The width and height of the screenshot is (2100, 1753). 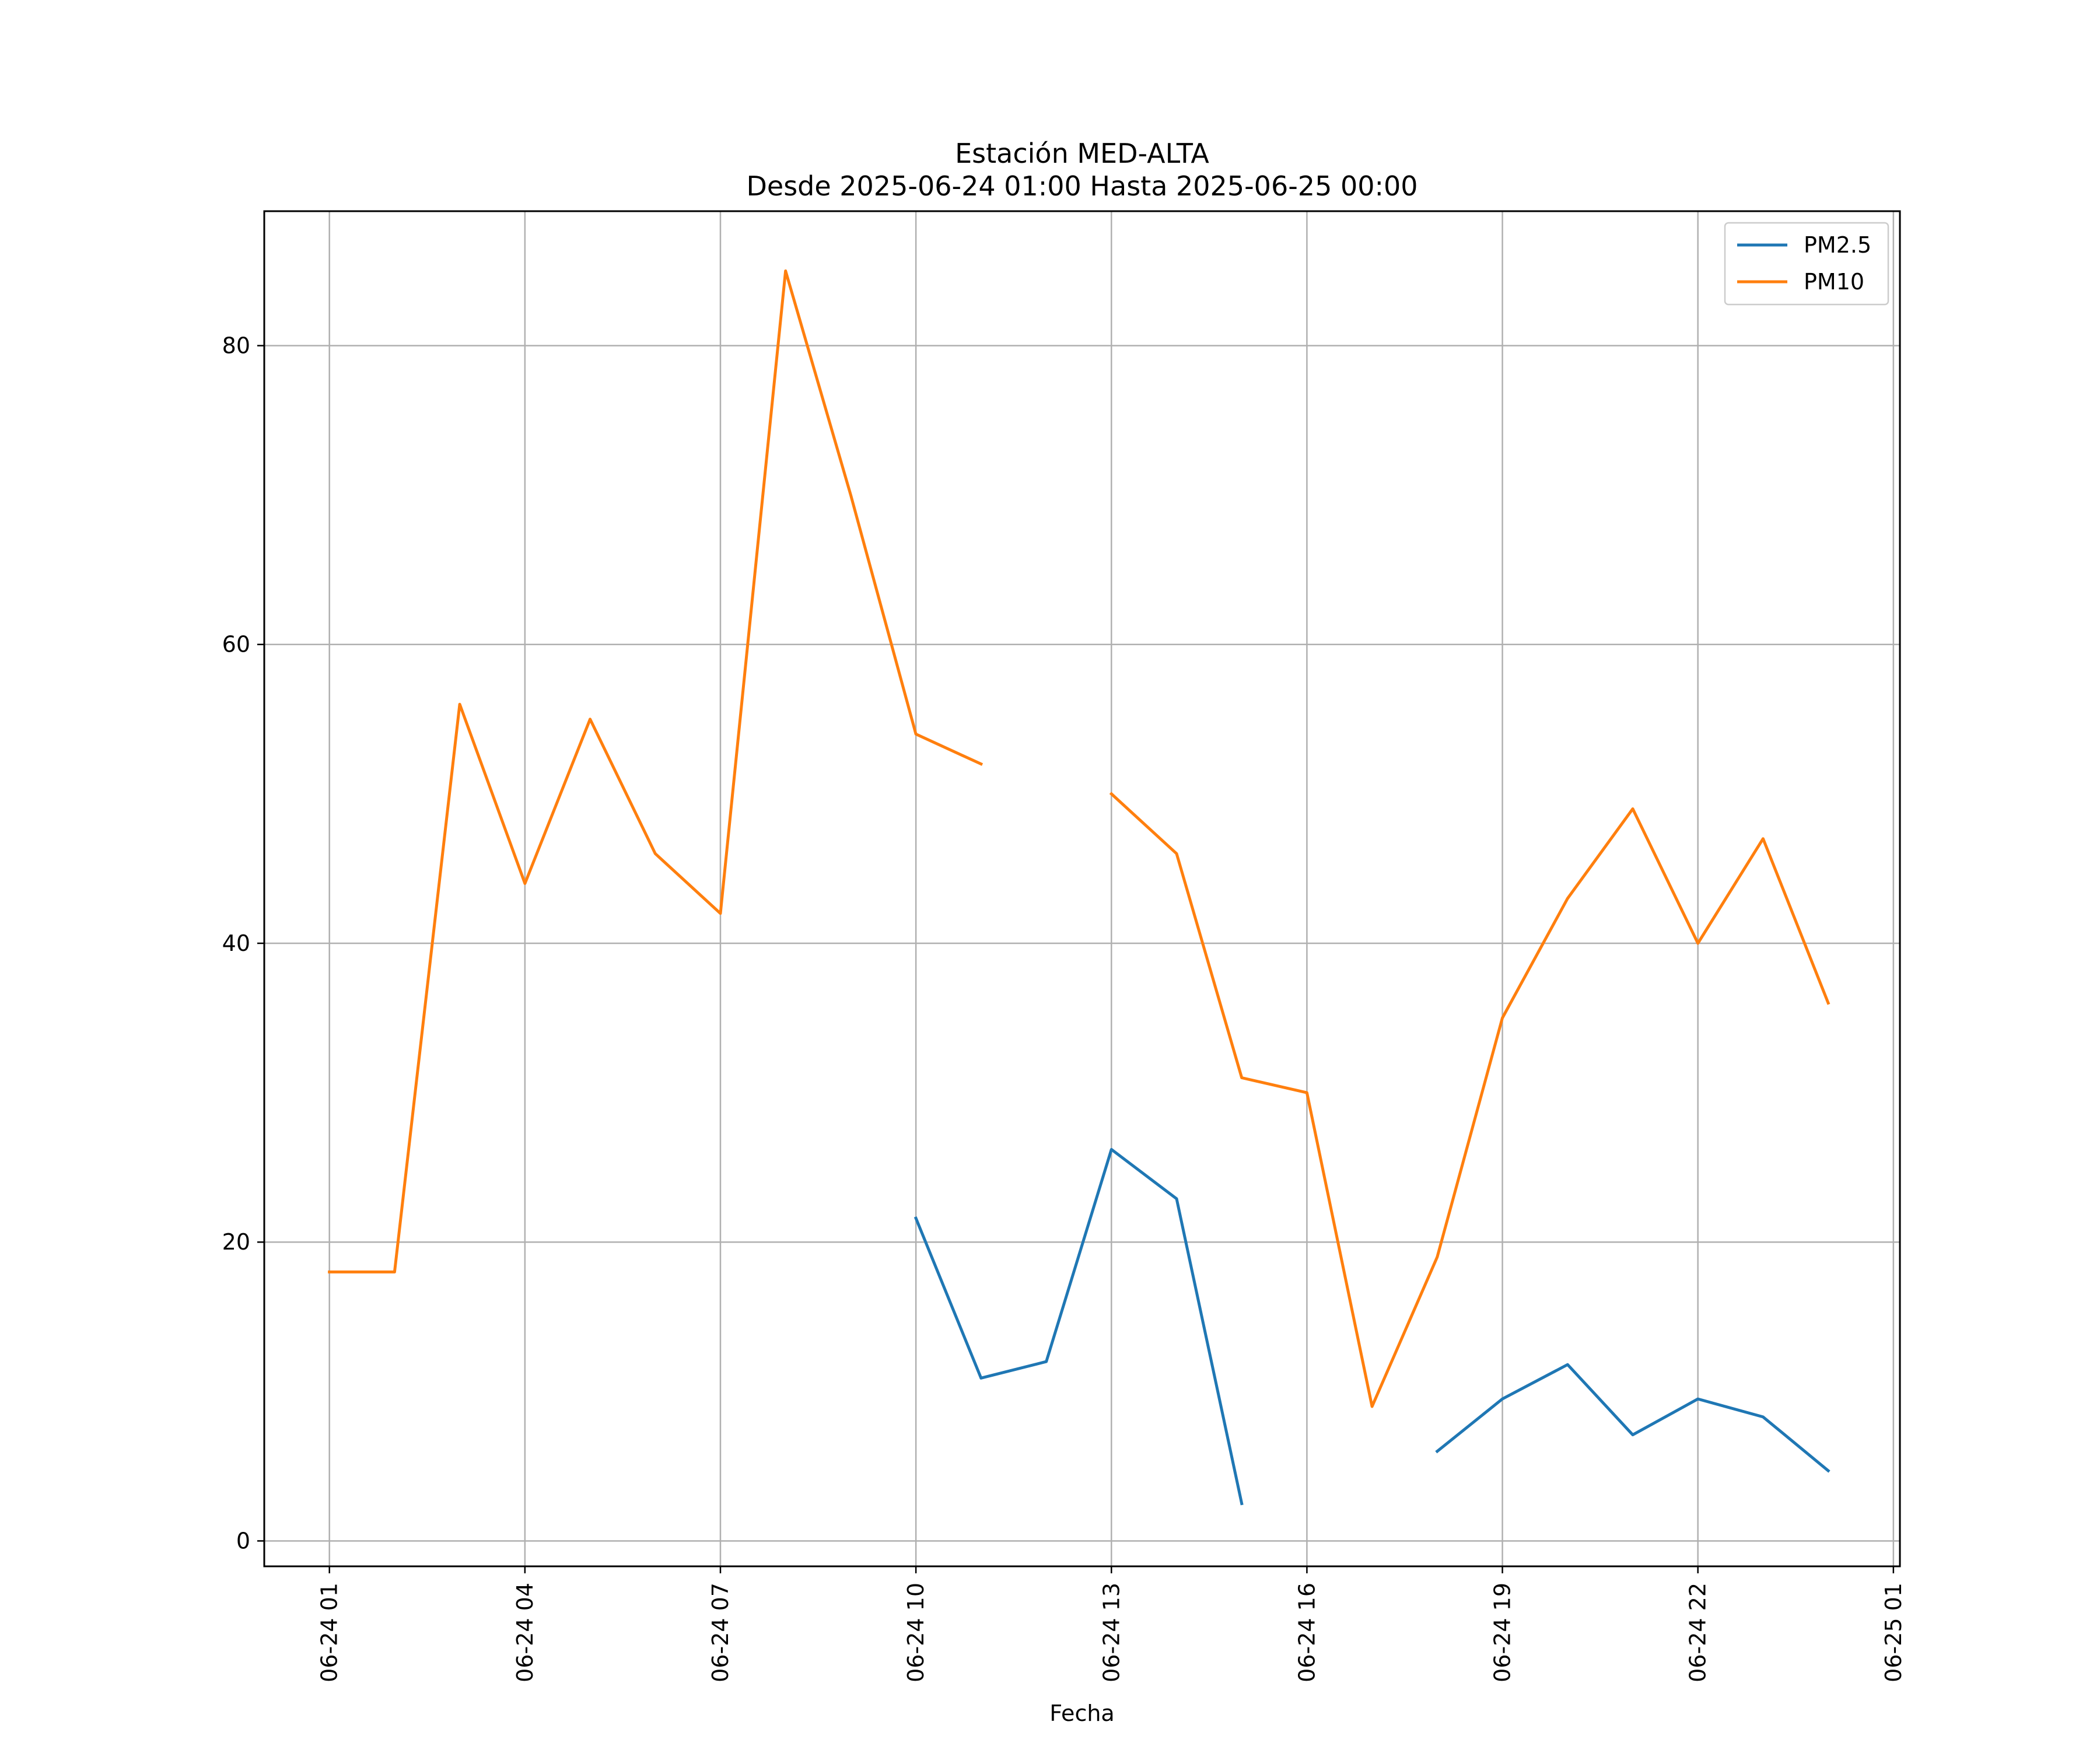 I want to click on x-tick-label: 06-24 04, so click(x=525, y=1632).